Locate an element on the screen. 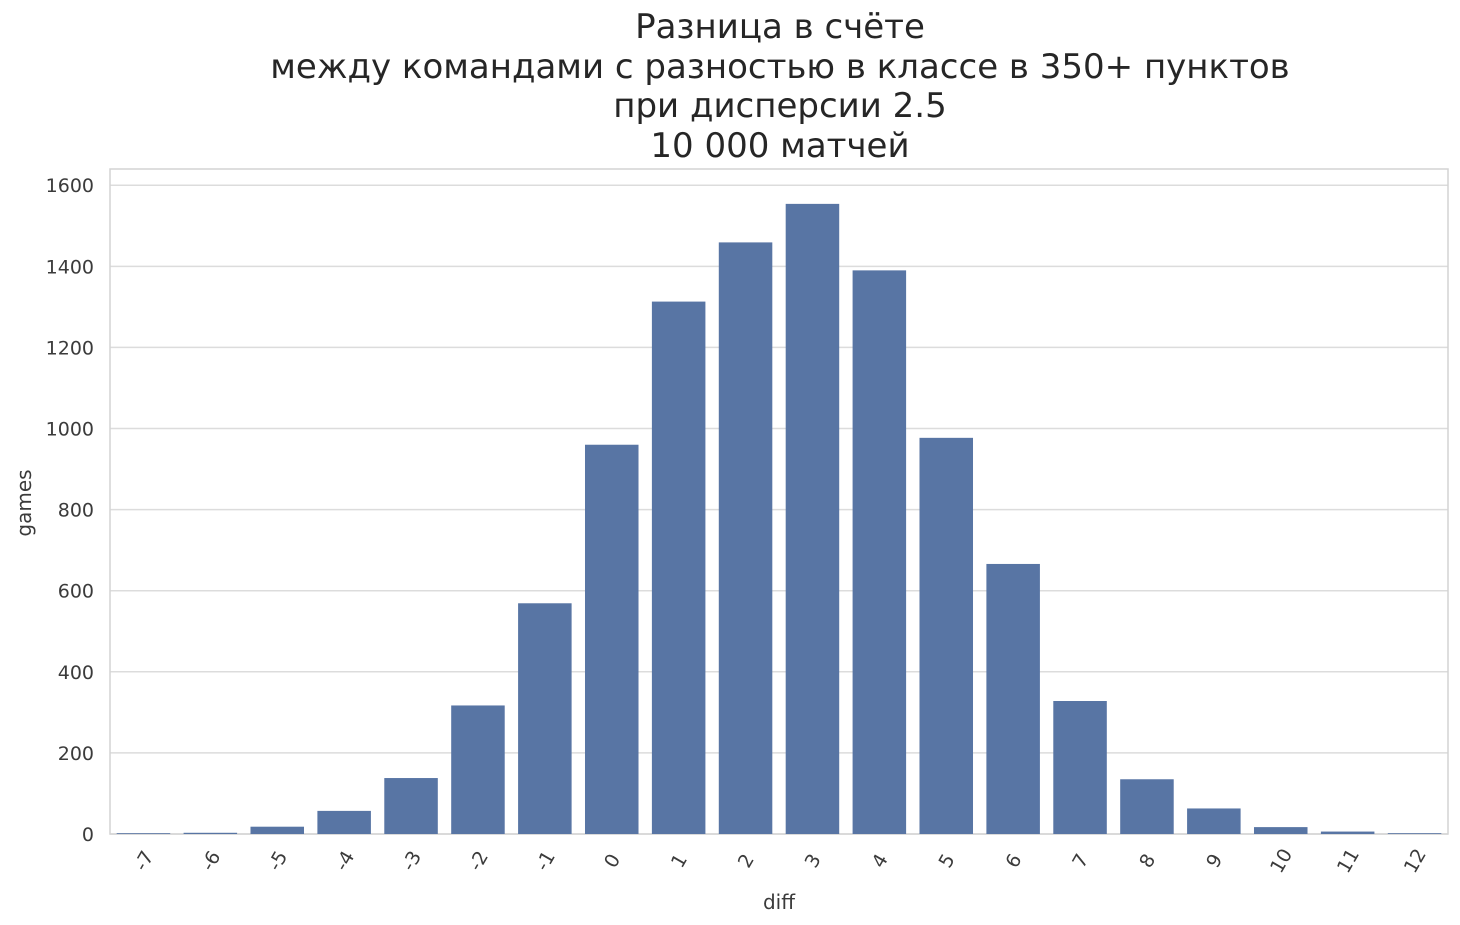 This screenshot has width=1460, height=925. x-tick-8: 8 is located at coordinates (1147, 860).